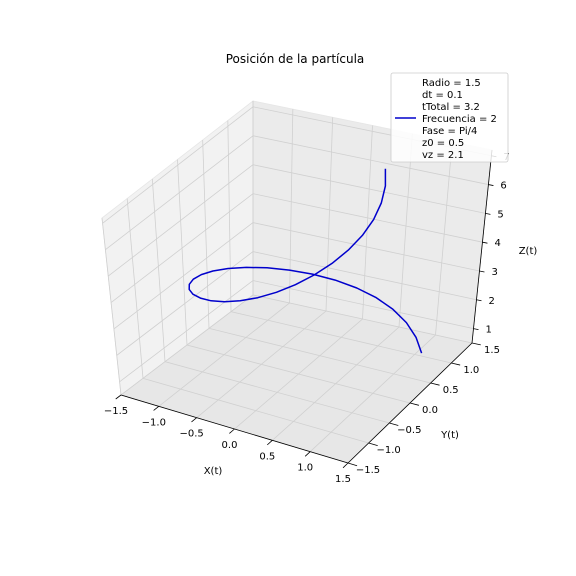  Describe the element at coordinates (503, 186) in the screenshot. I see `z-tick-label: 6` at that location.